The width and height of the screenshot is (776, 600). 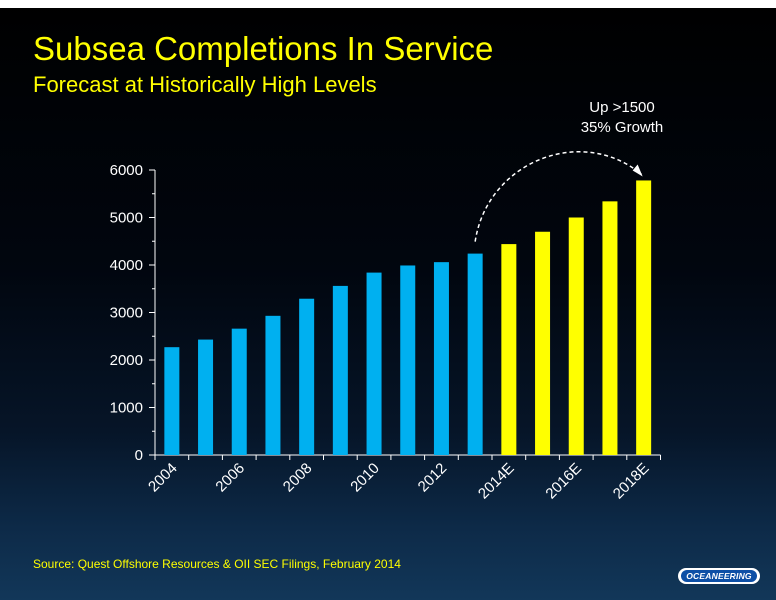 I want to click on bar-2016E, so click(x=576, y=336).